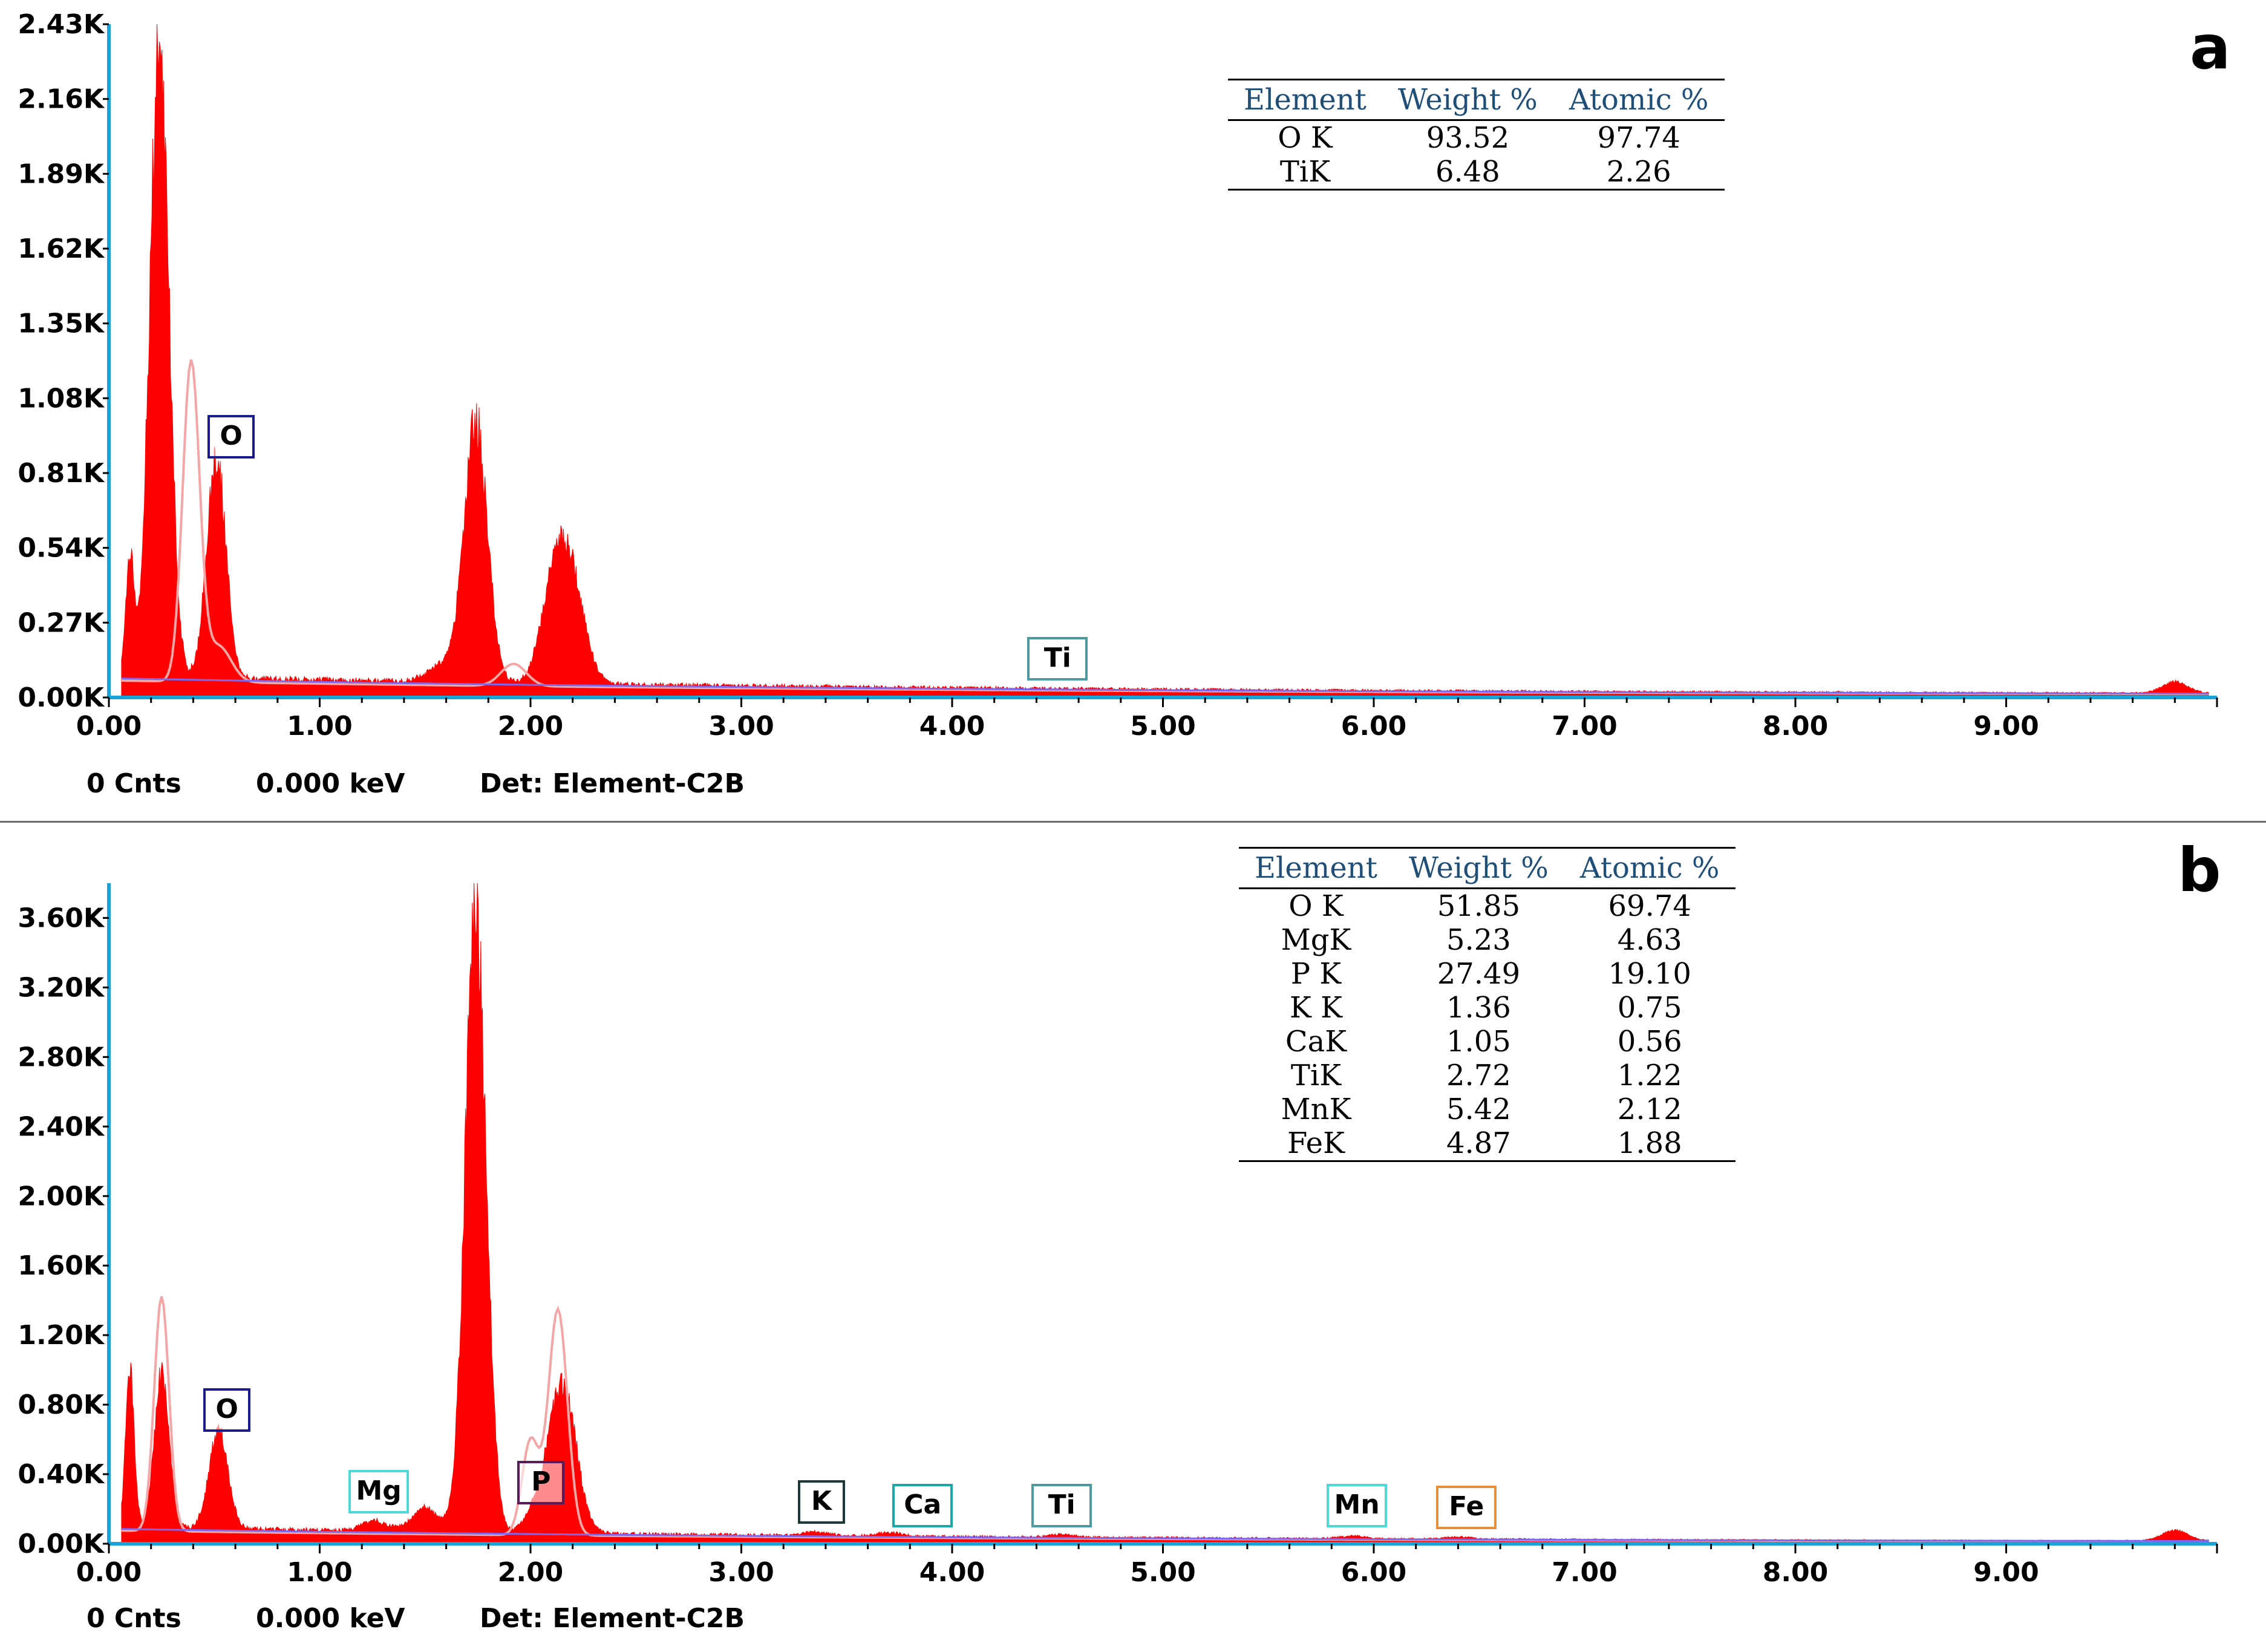  Describe the element at coordinates (379, 1491) in the screenshot. I see `element-marker-mg: Mg` at that location.